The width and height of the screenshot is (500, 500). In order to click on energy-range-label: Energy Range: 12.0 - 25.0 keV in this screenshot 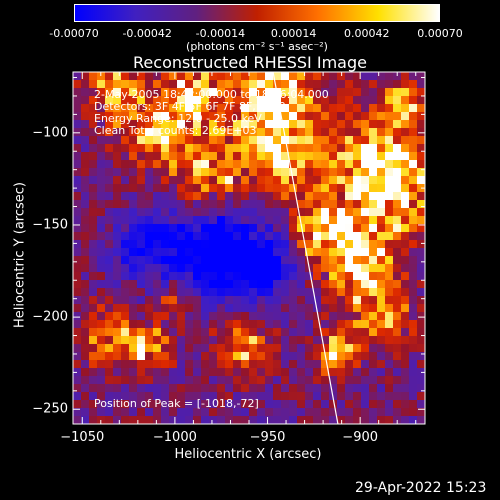, I will do `click(178, 118)`.